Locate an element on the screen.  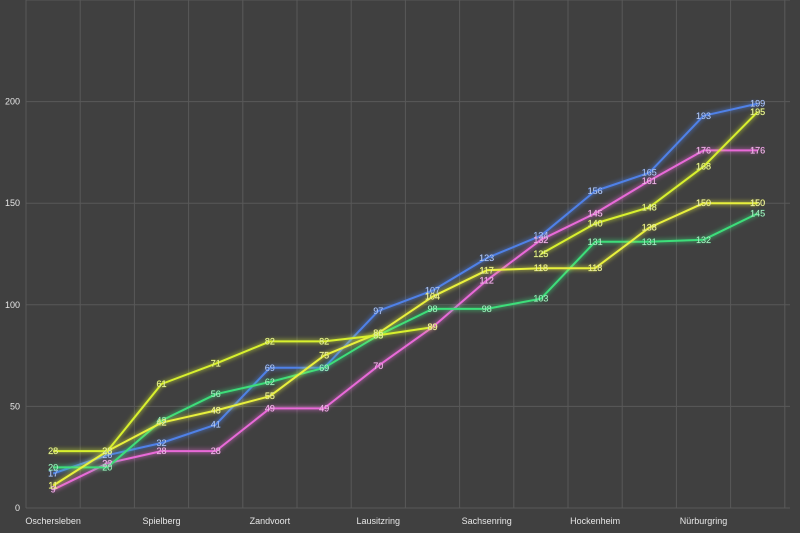
x-tick-label: Hockenheim is located at coordinates (595, 521).